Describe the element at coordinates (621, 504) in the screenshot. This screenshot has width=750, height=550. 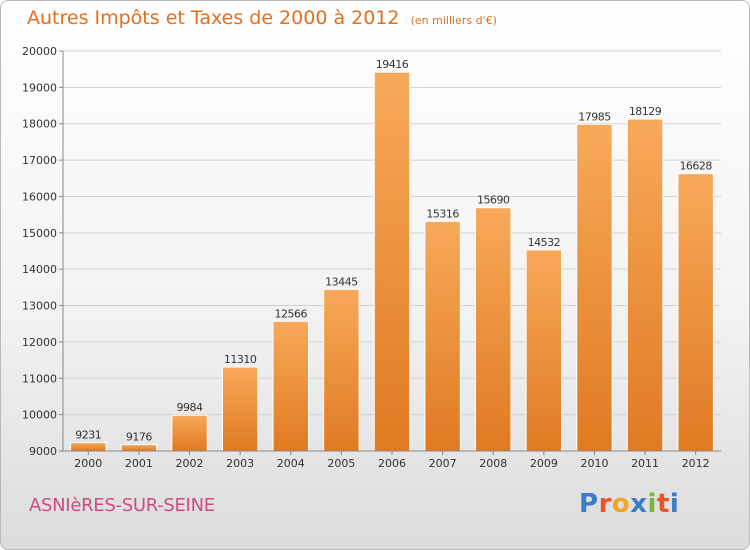
I see `logo-letter: o` at that location.